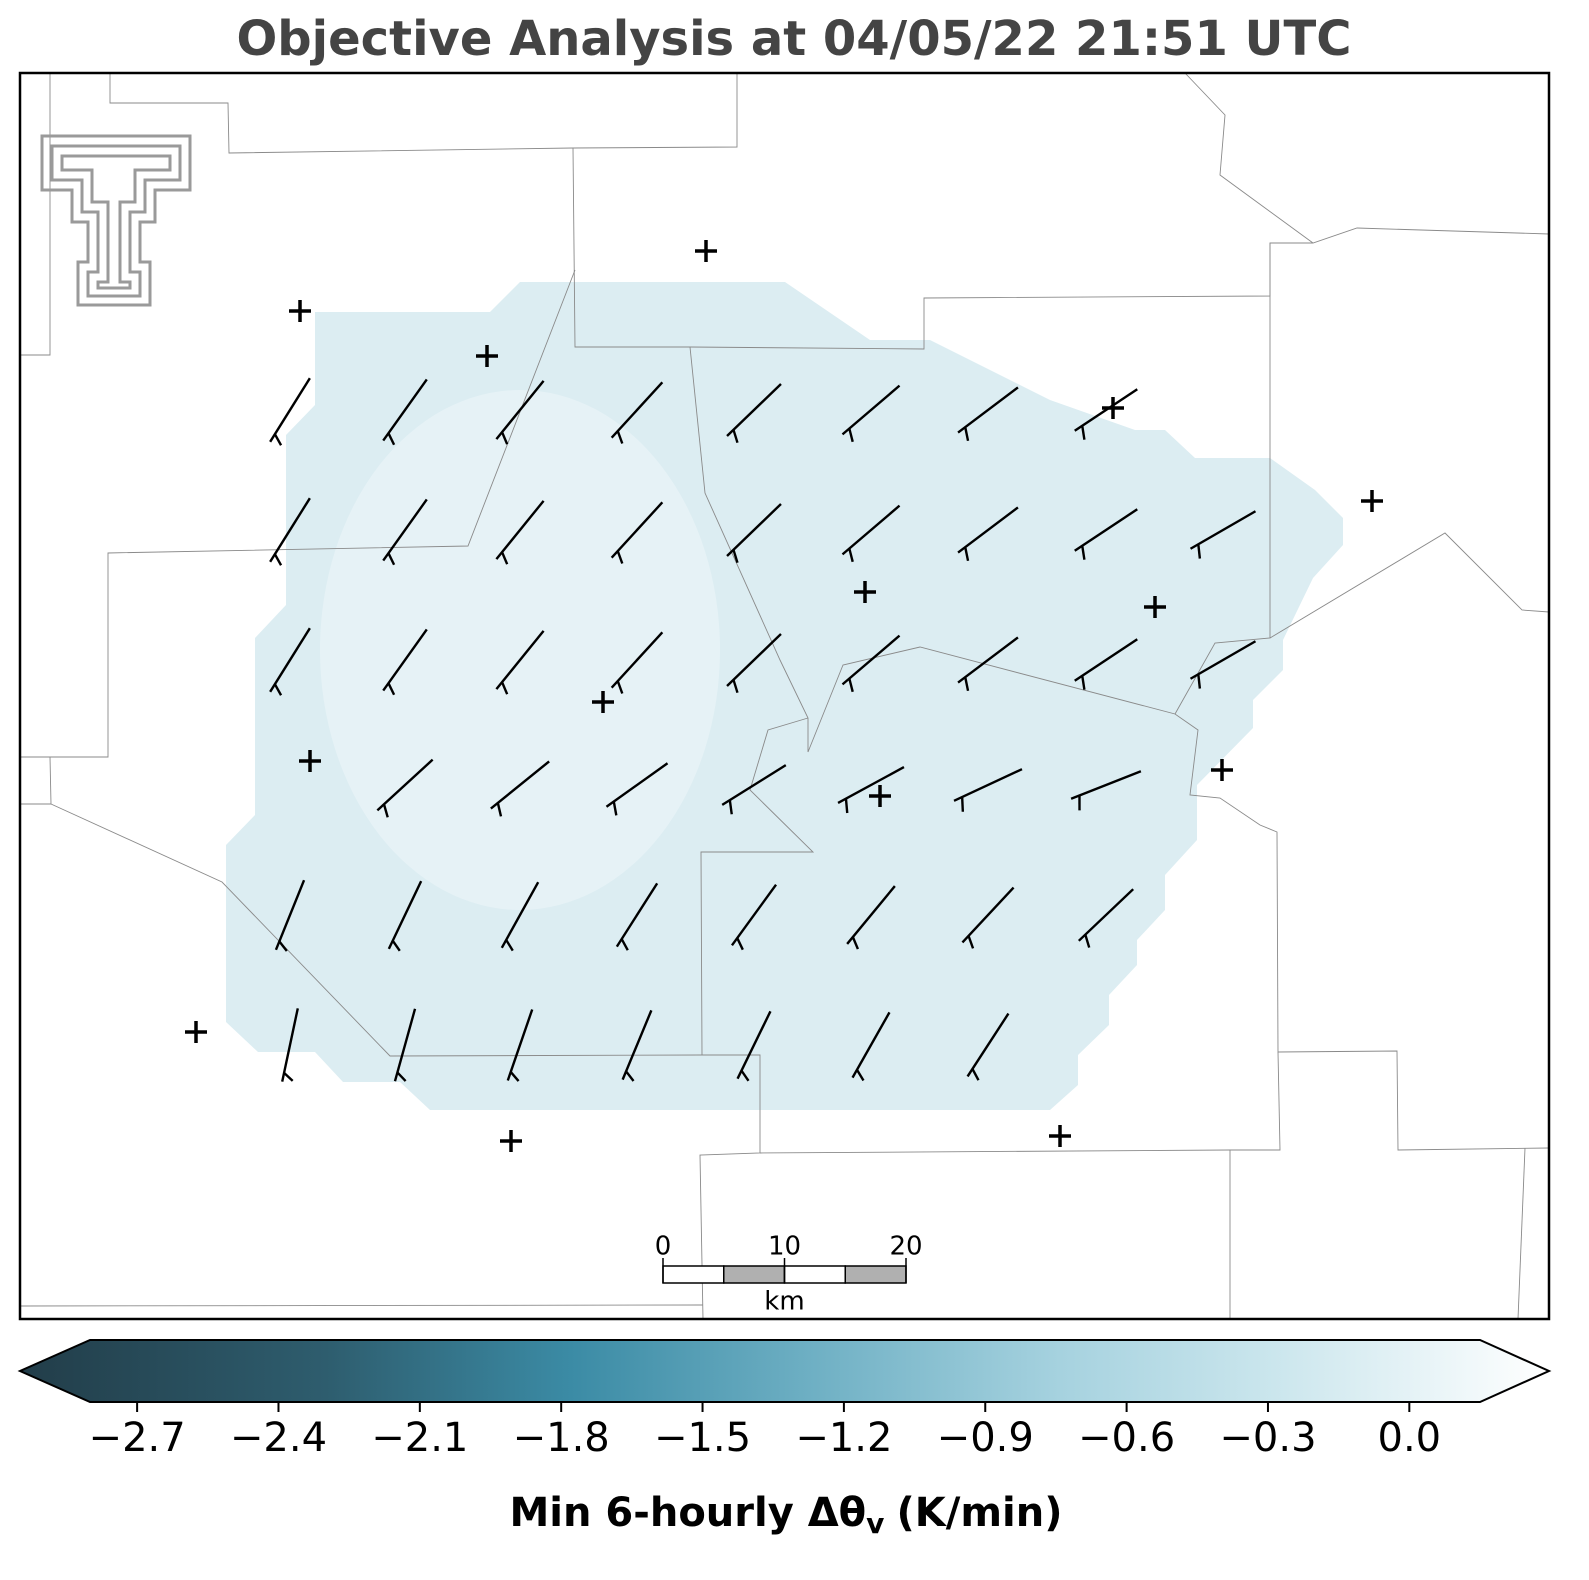  Describe the element at coordinates (905, 1247) in the screenshot. I see `scale-tick-label: 20` at that location.